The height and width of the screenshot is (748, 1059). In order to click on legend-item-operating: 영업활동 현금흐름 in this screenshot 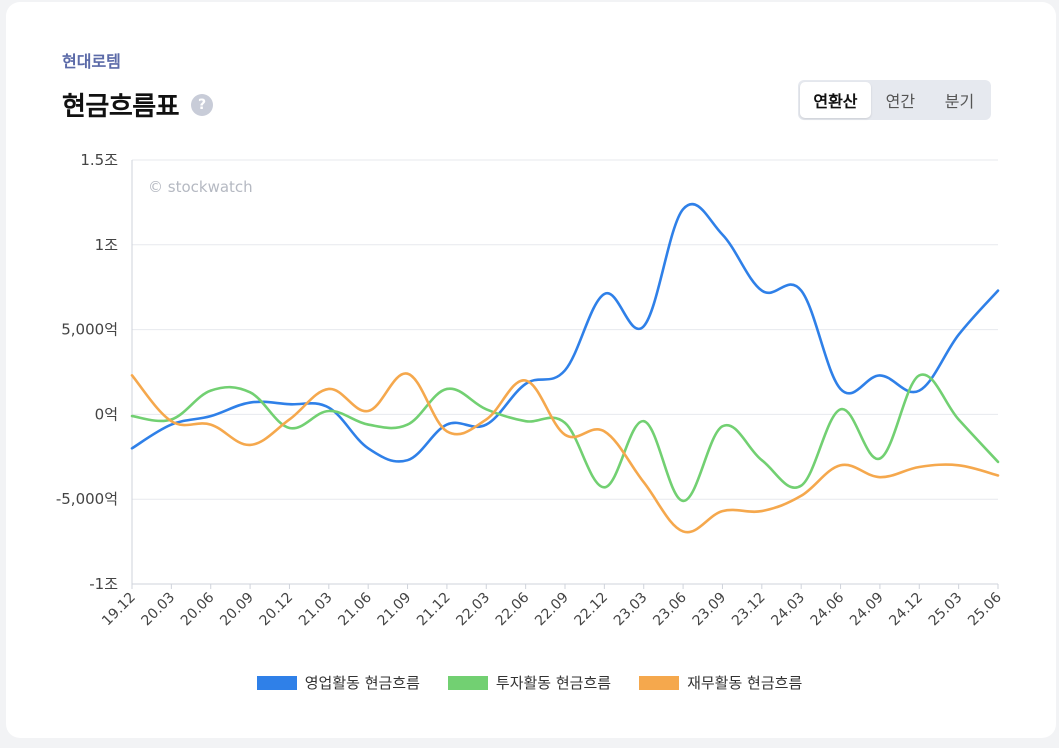, I will do `click(338, 682)`.